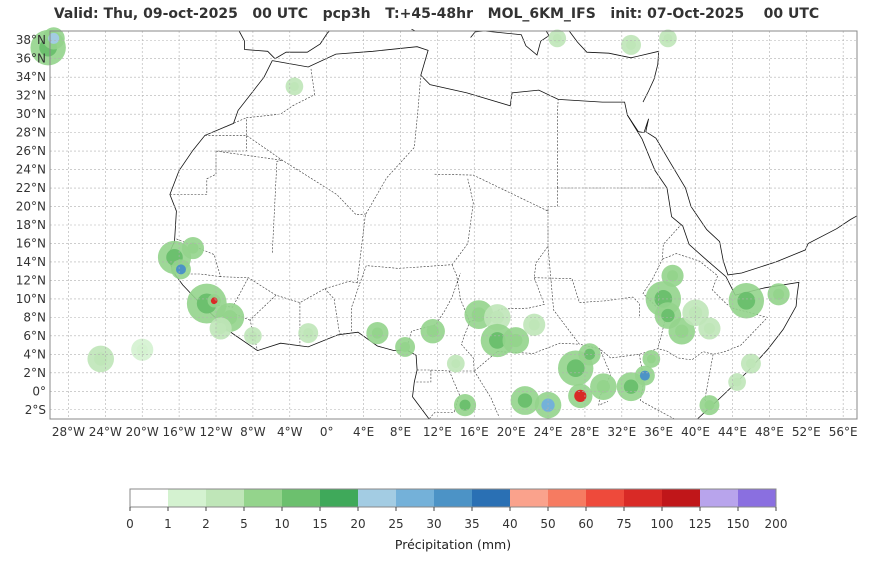  Describe the element at coordinates (437, 432) in the screenshot. I see `lon-label: 12°E` at that location.